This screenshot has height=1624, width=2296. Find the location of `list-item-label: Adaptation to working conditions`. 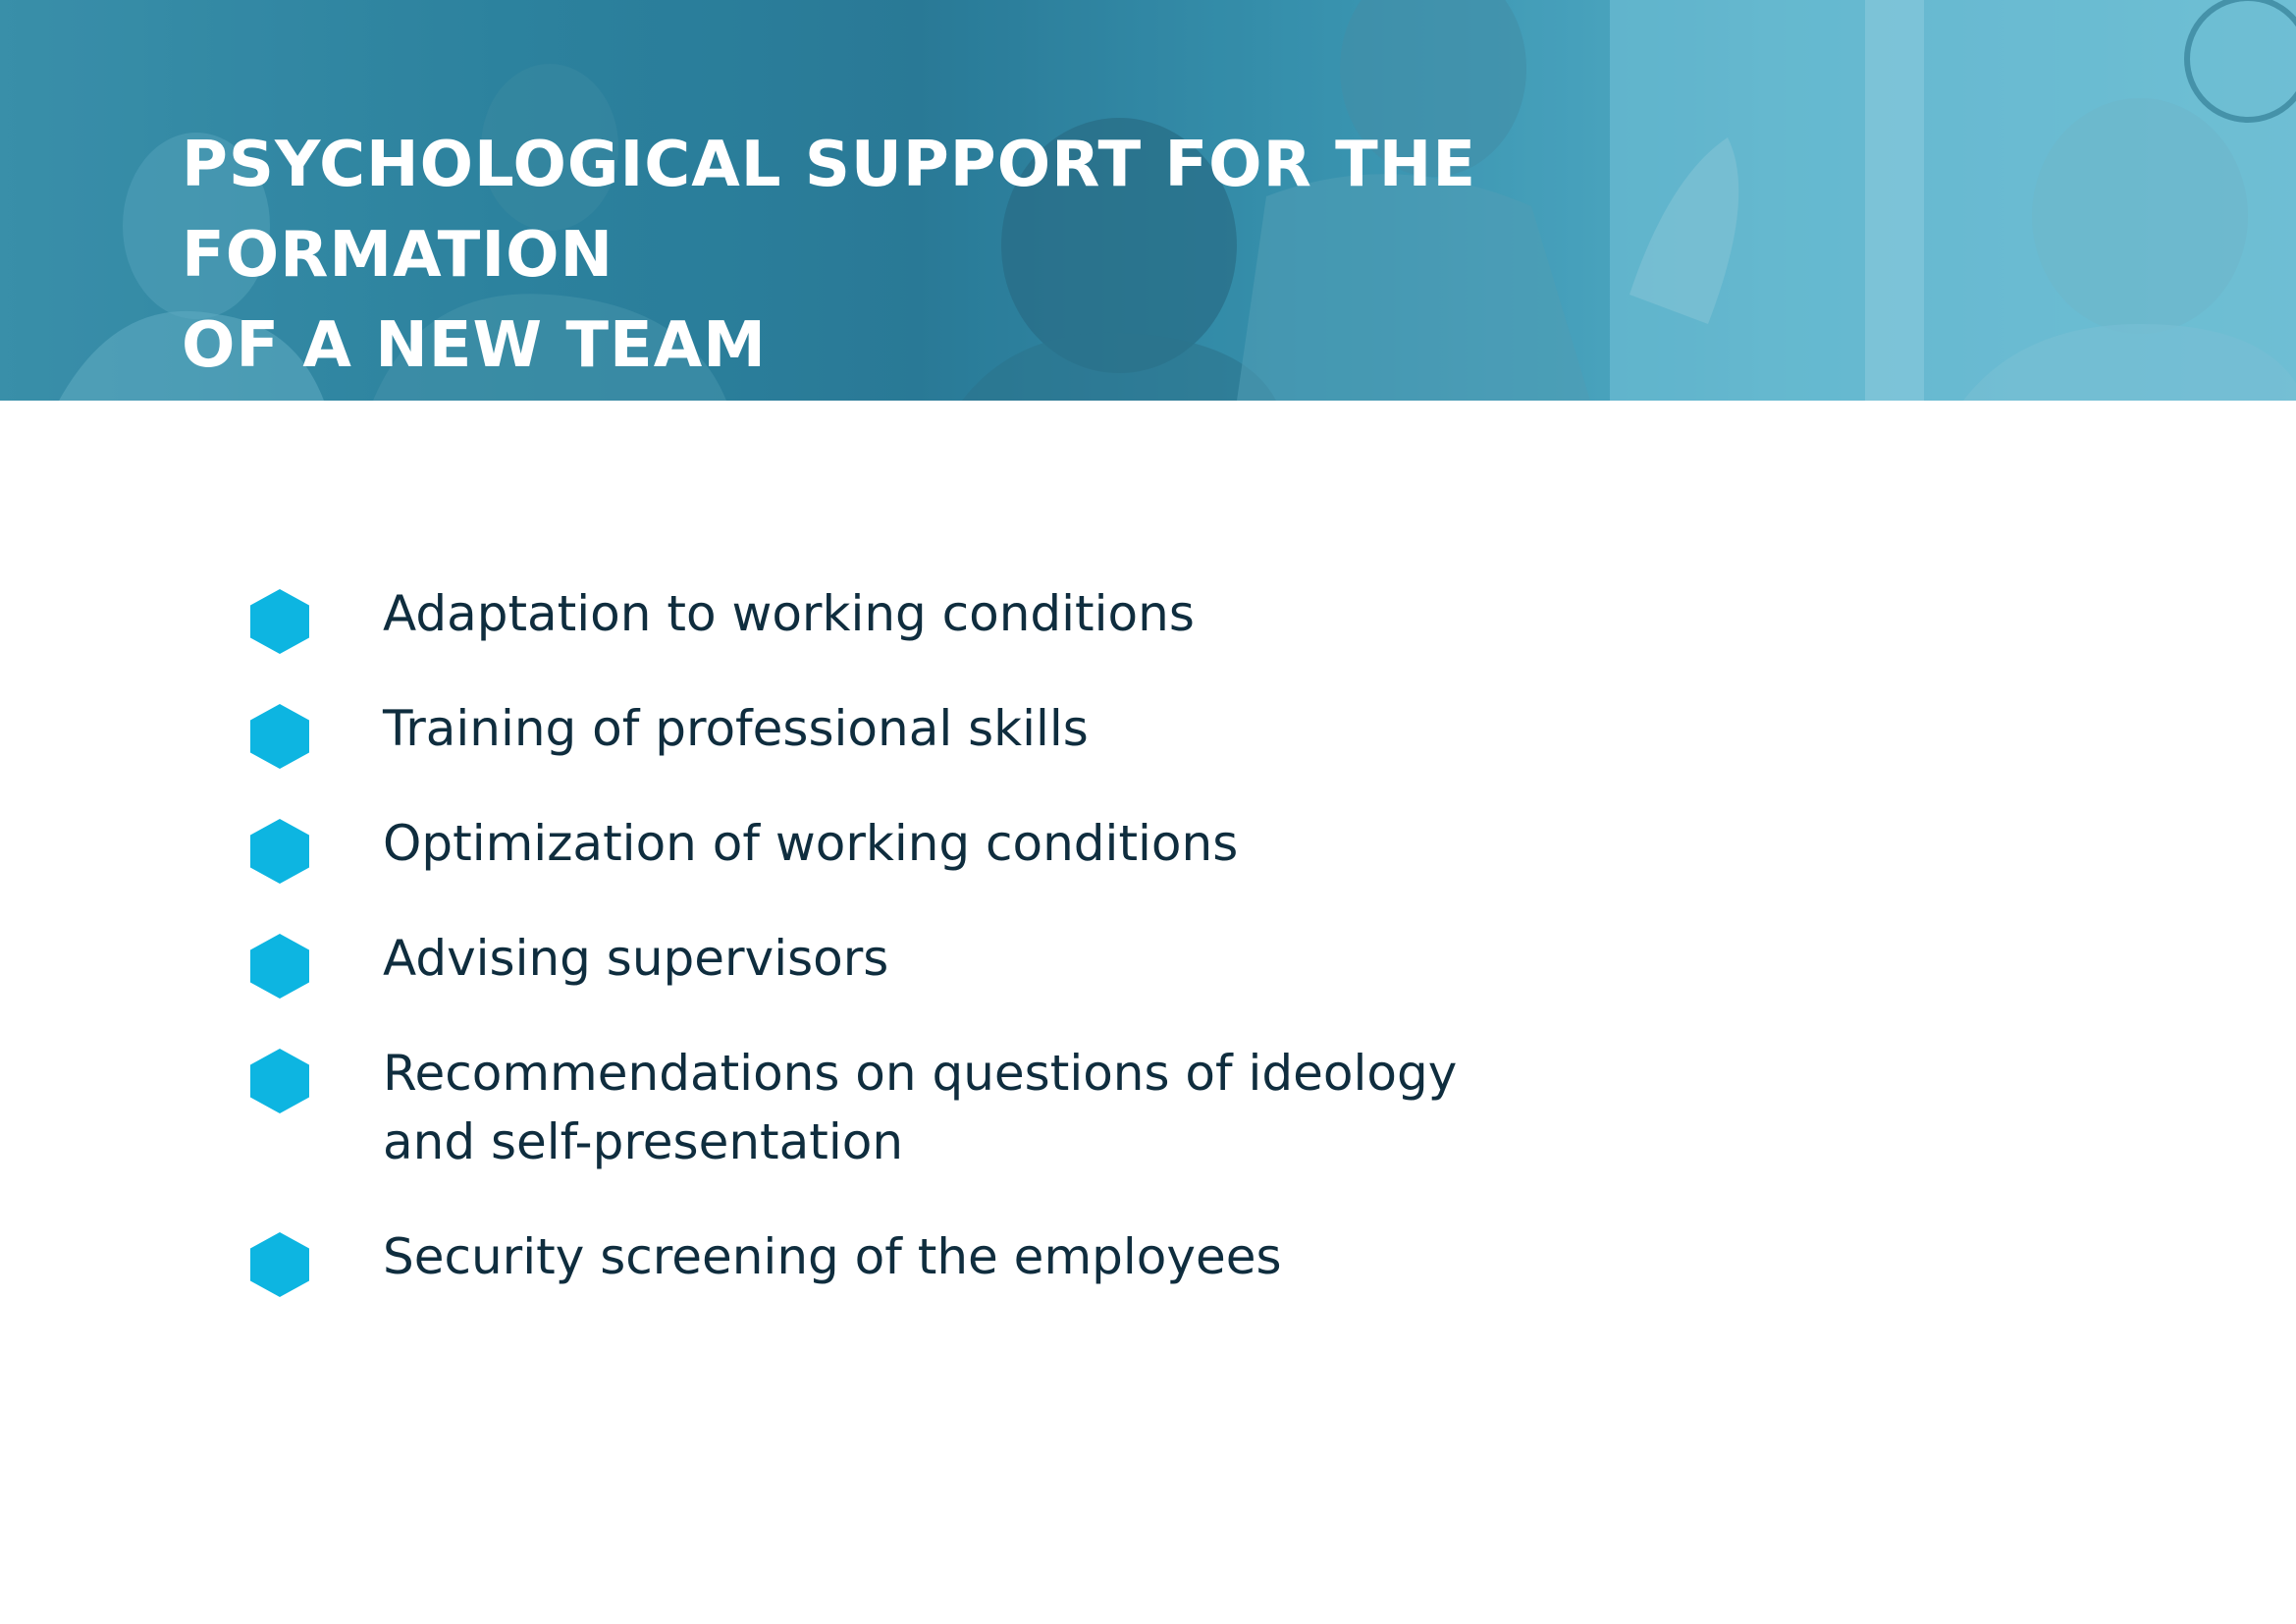

list-item-label: Adaptation to working conditions is located at coordinates (789, 613).